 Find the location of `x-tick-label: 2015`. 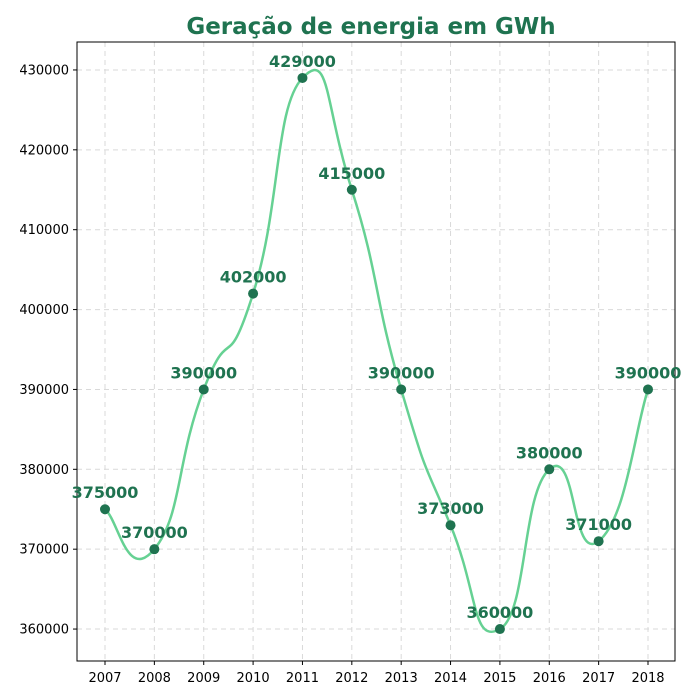

x-tick-label: 2015 is located at coordinates (499, 678).